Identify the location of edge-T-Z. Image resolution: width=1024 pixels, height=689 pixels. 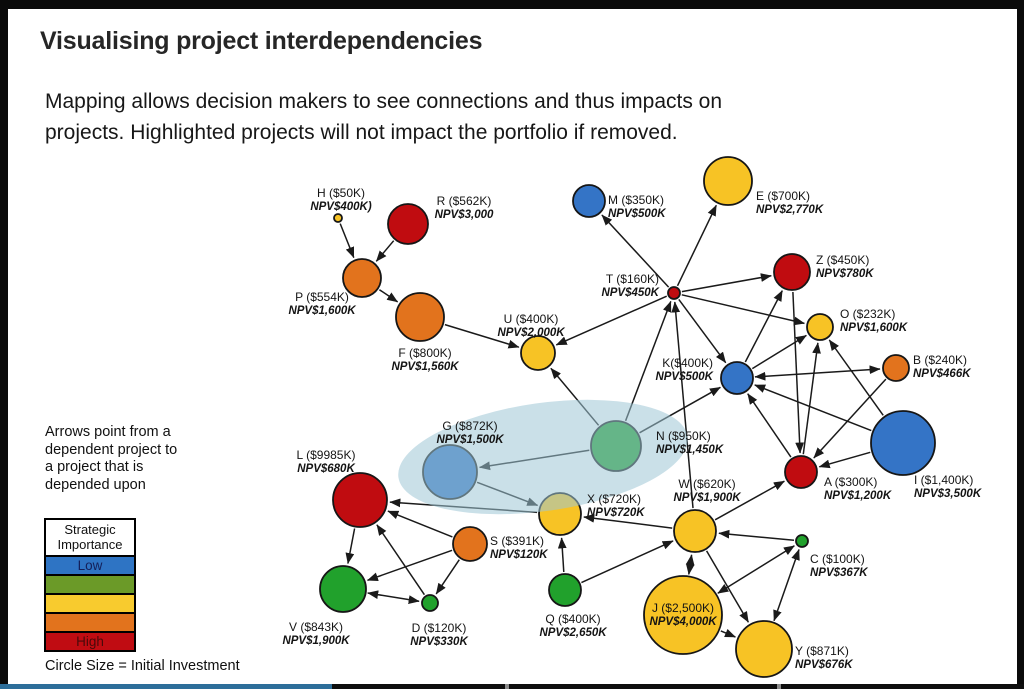
(726, 283).